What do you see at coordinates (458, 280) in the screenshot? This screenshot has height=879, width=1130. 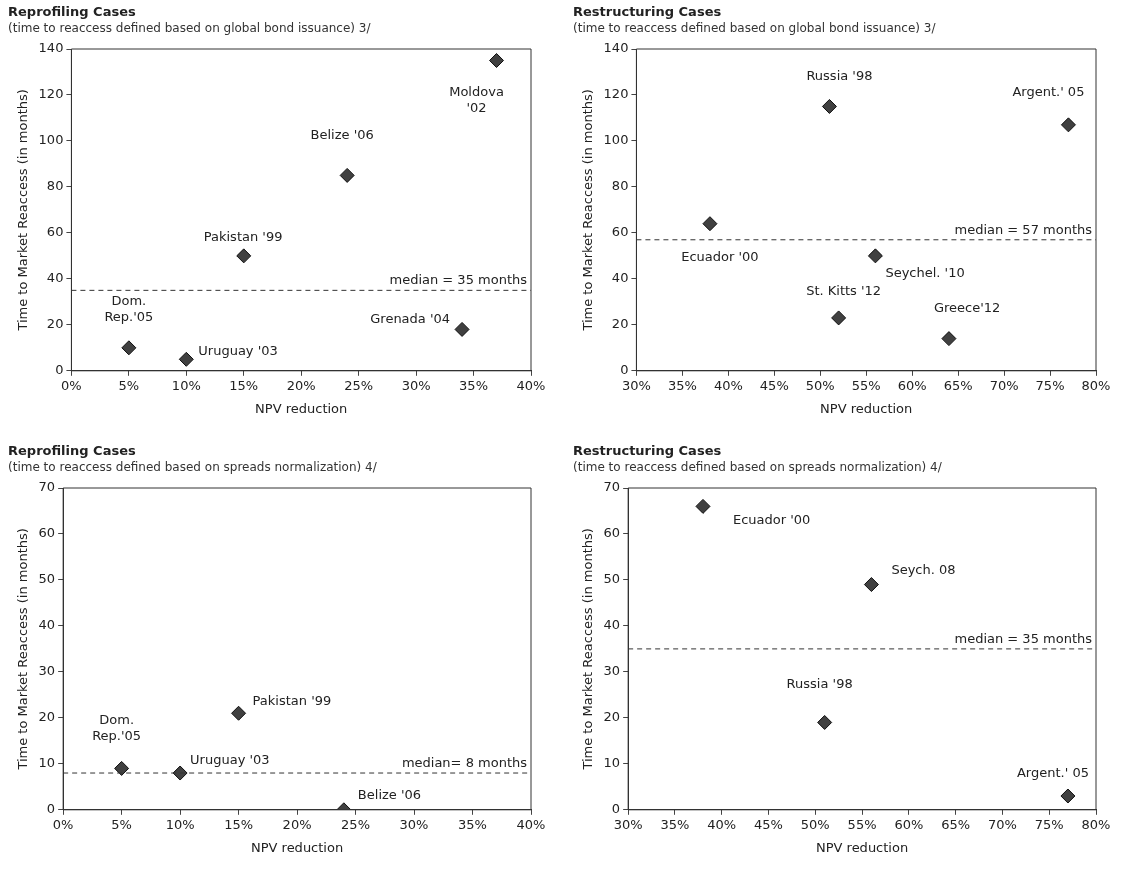 I see `ref-line-label: median = 35 months` at bounding box center [458, 280].